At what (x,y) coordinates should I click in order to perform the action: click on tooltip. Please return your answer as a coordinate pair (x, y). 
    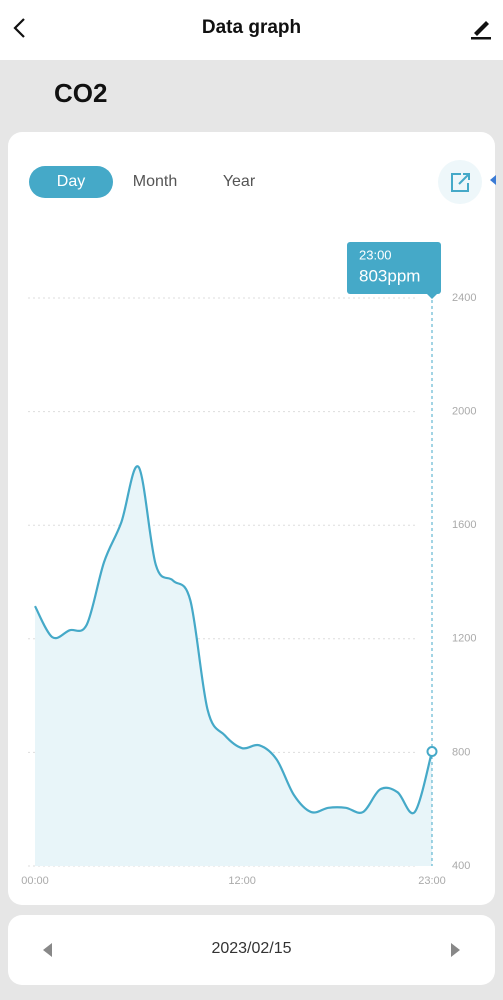
    Looking at the image, I should click on (394, 268).